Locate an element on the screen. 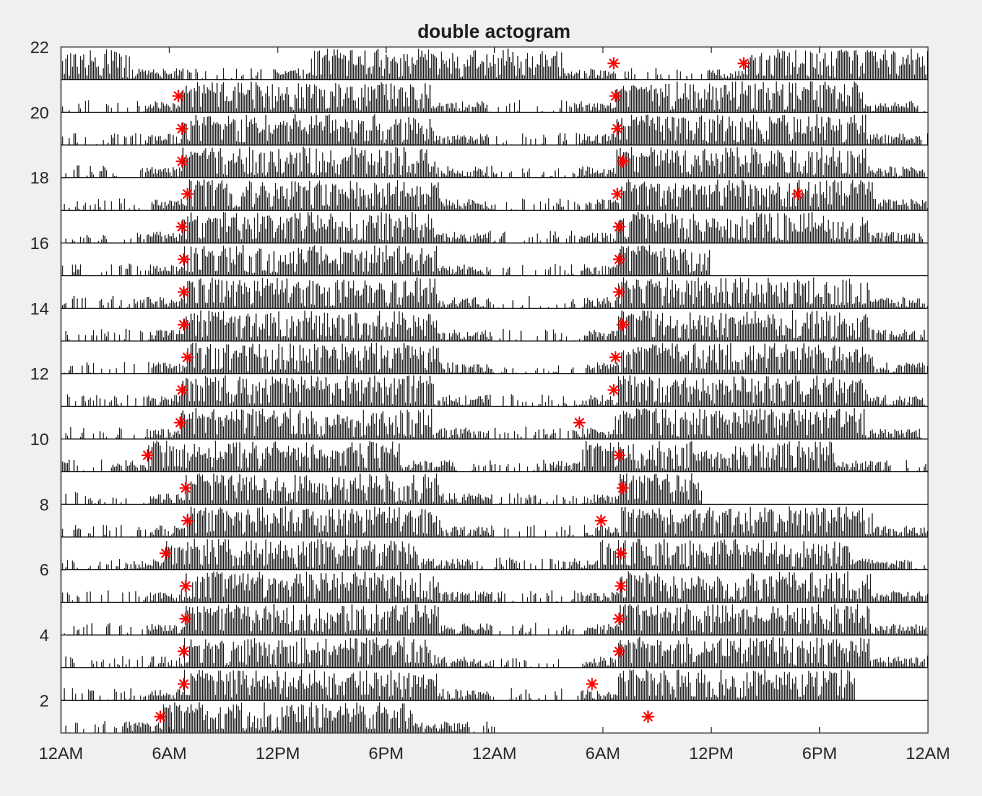  y-tick-label-8: 18 is located at coordinates (39, 178).